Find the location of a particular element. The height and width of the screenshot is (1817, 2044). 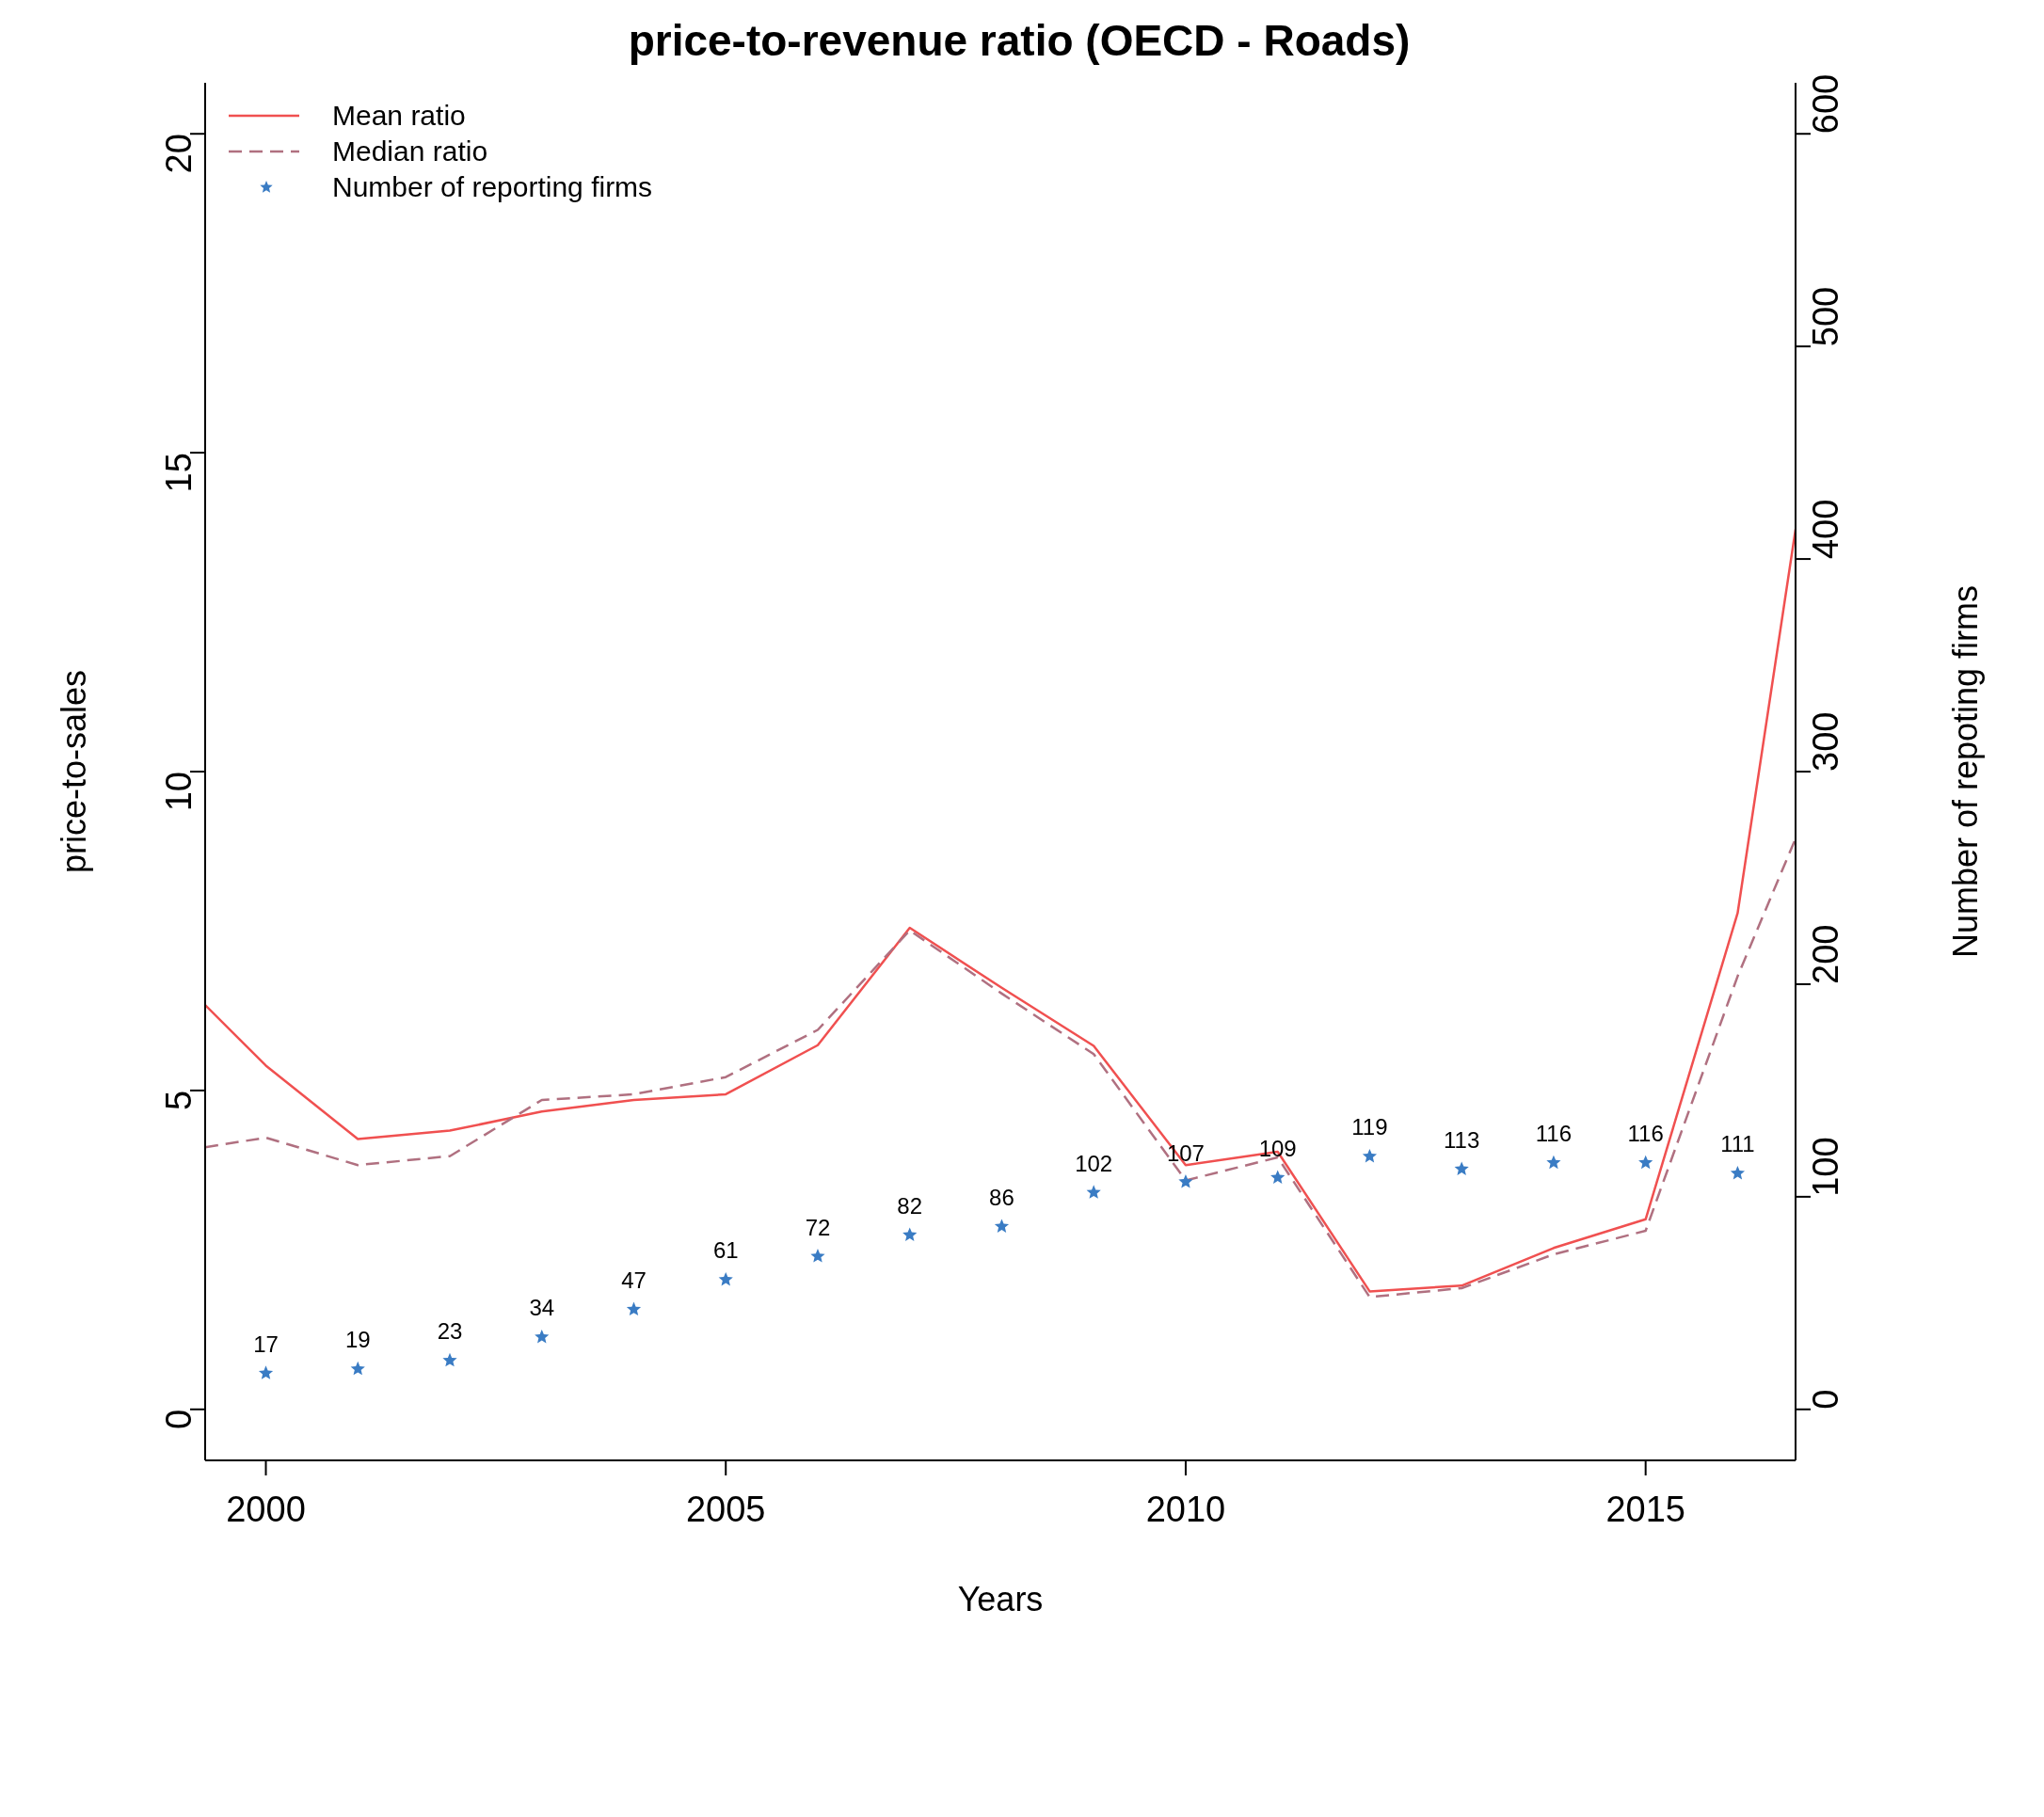

data-label: 34 is located at coordinates (542, 1308).